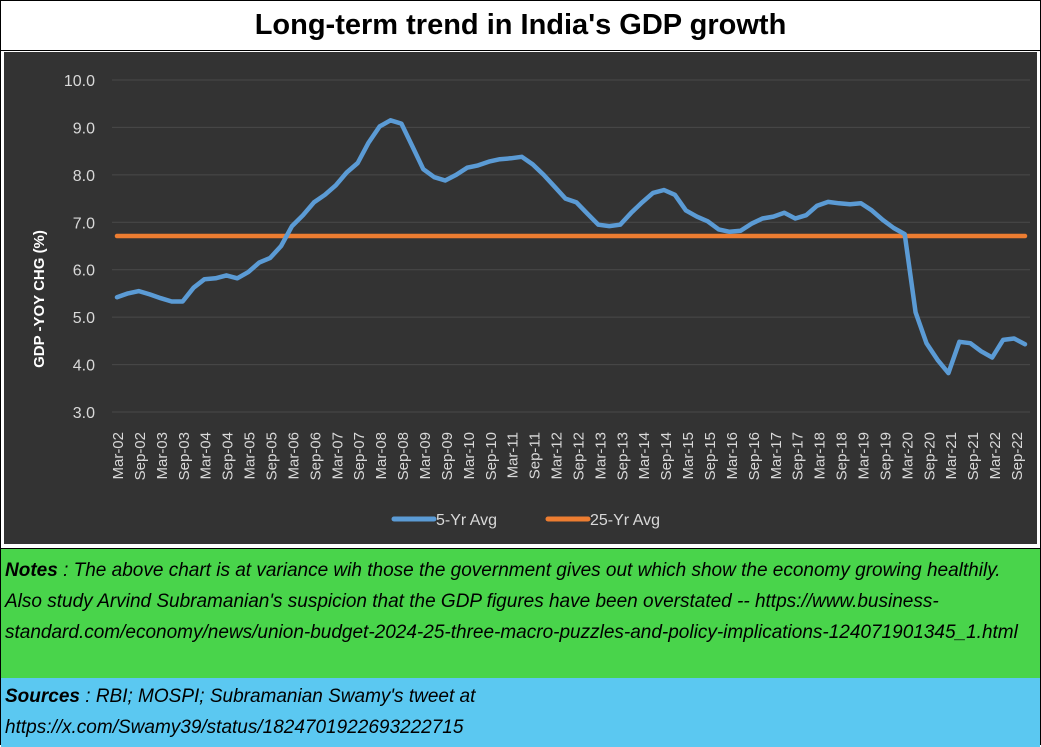 This screenshot has width=1041, height=747. What do you see at coordinates (622, 456) in the screenshot?
I see `x-tick-label: Sep-13` at bounding box center [622, 456].